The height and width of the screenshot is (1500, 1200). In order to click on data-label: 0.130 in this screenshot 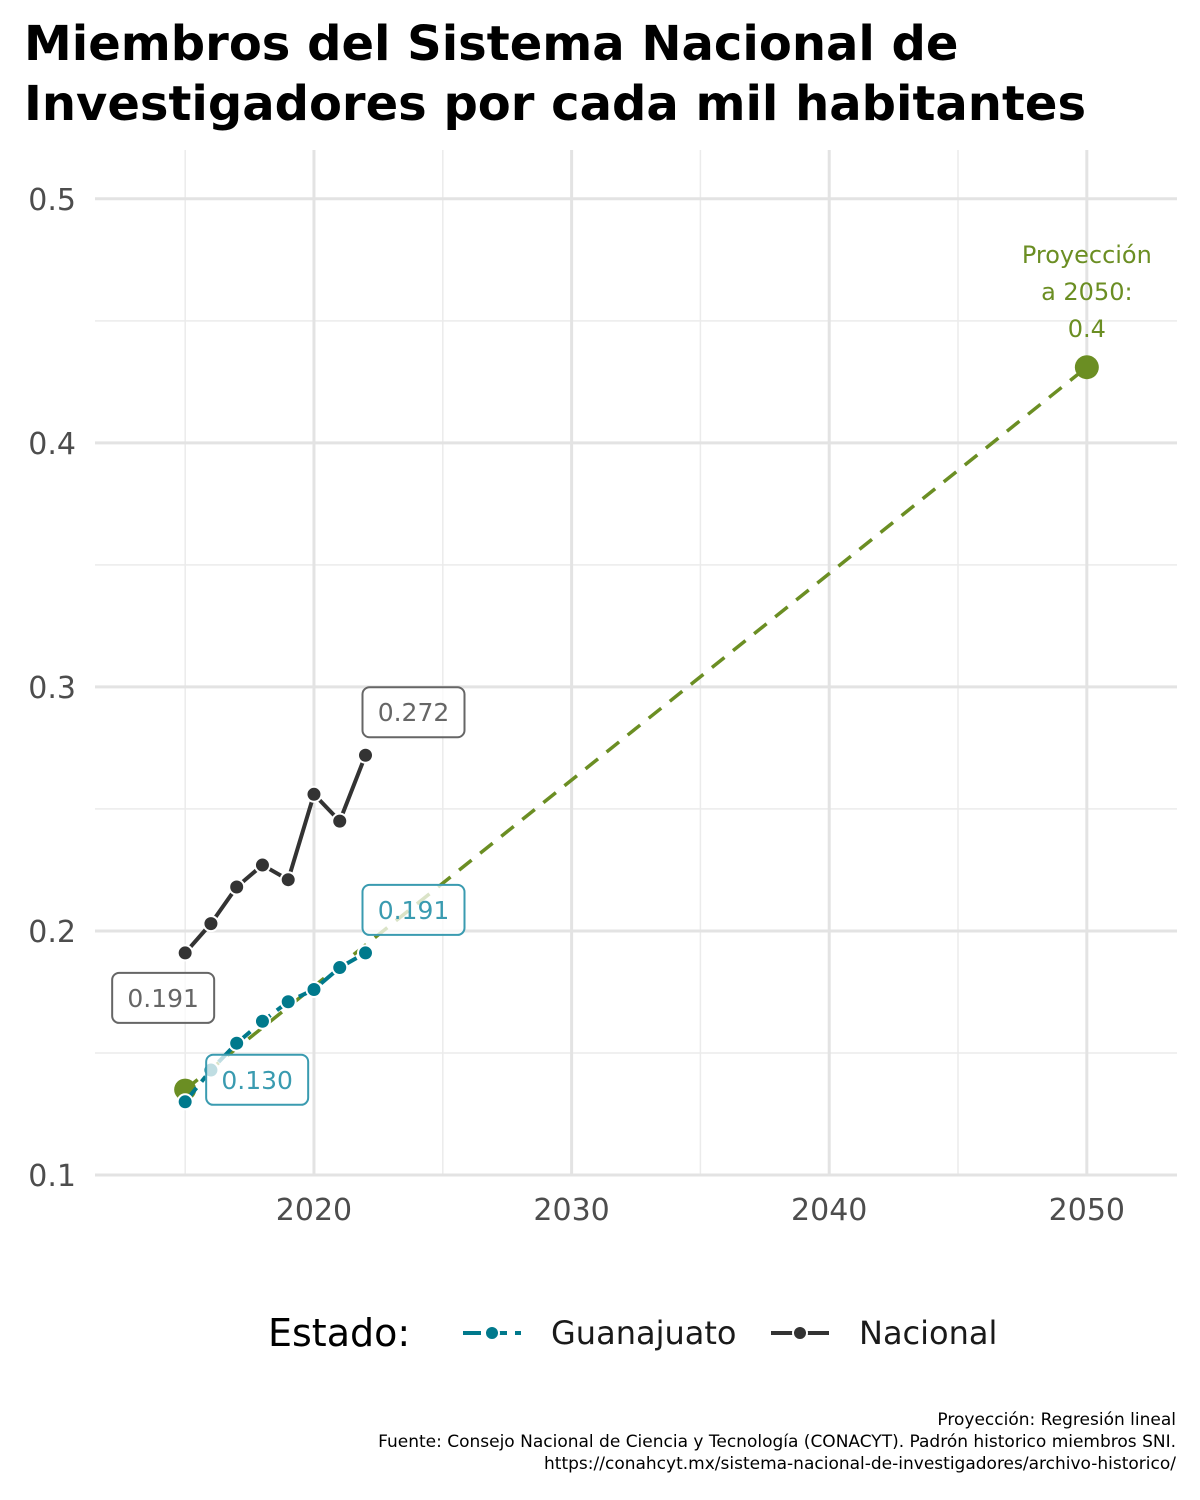, I will do `click(257, 1080)`.